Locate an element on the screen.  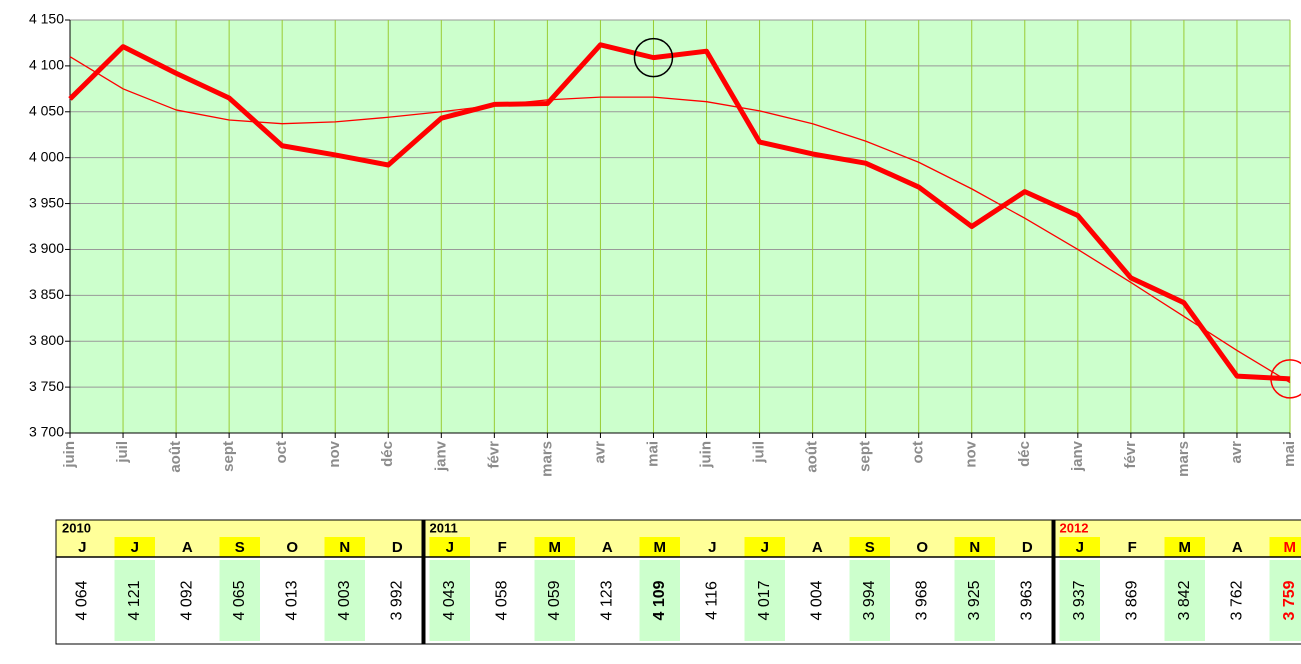
year-label: 2011 is located at coordinates (444, 527).